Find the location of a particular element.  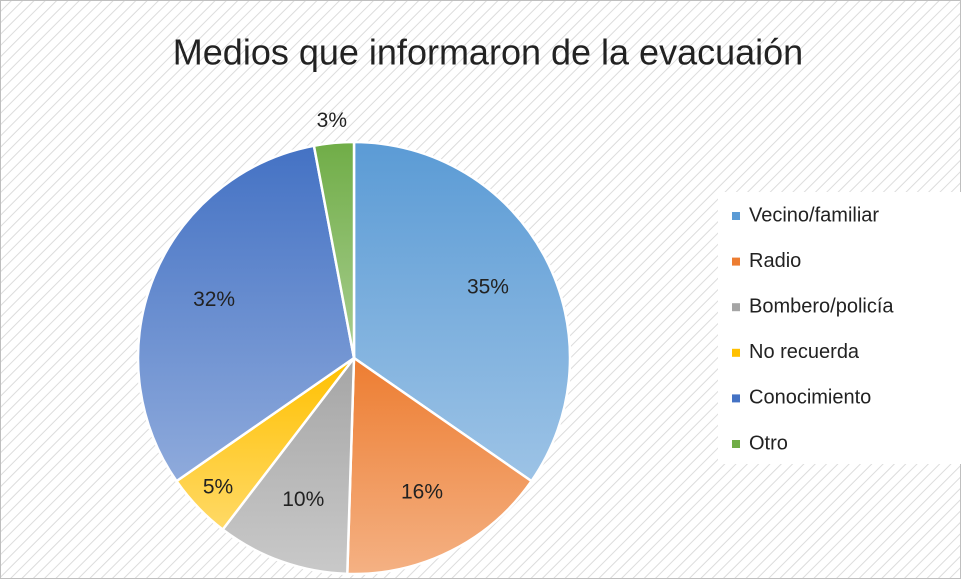

legend-label: Otro is located at coordinates (768, 443).